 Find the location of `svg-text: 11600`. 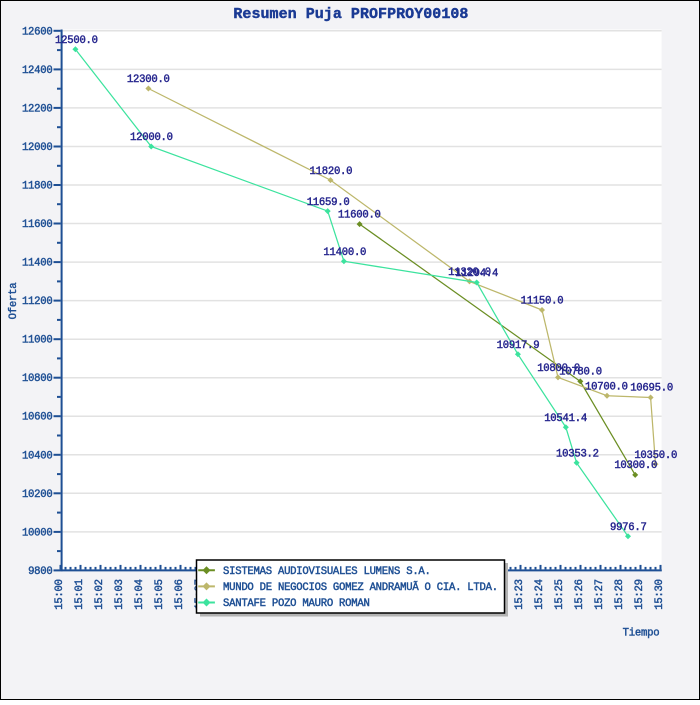

svg-text: 11600 is located at coordinates (37, 225).